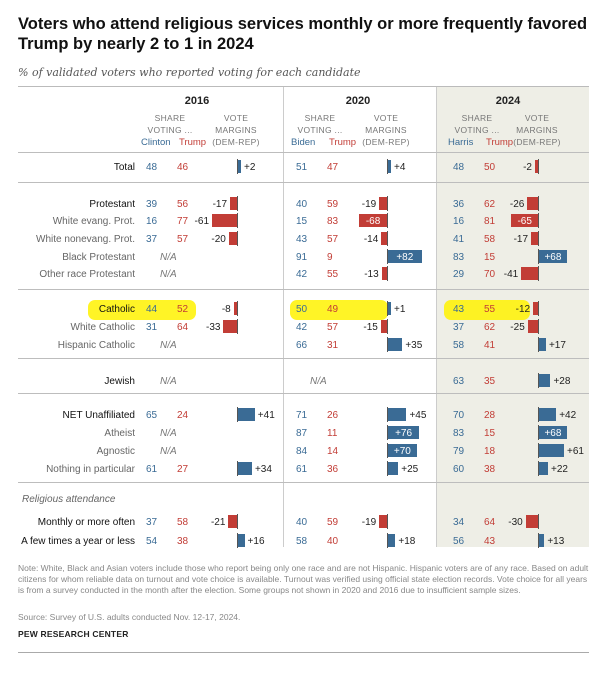  What do you see at coordinates (213, 327) in the screenshot?
I see `margin-value: -33` at bounding box center [213, 327].